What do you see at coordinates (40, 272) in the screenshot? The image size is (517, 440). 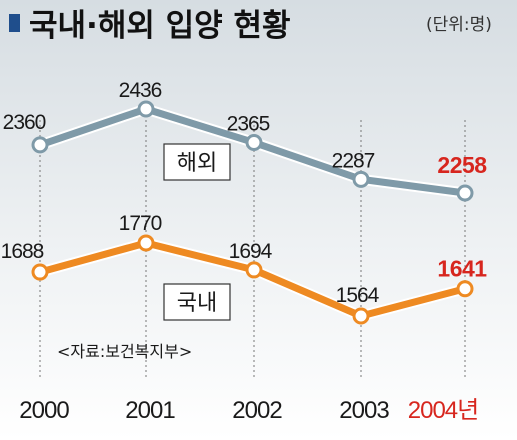 I see `point-domestic-2000` at bounding box center [40, 272].